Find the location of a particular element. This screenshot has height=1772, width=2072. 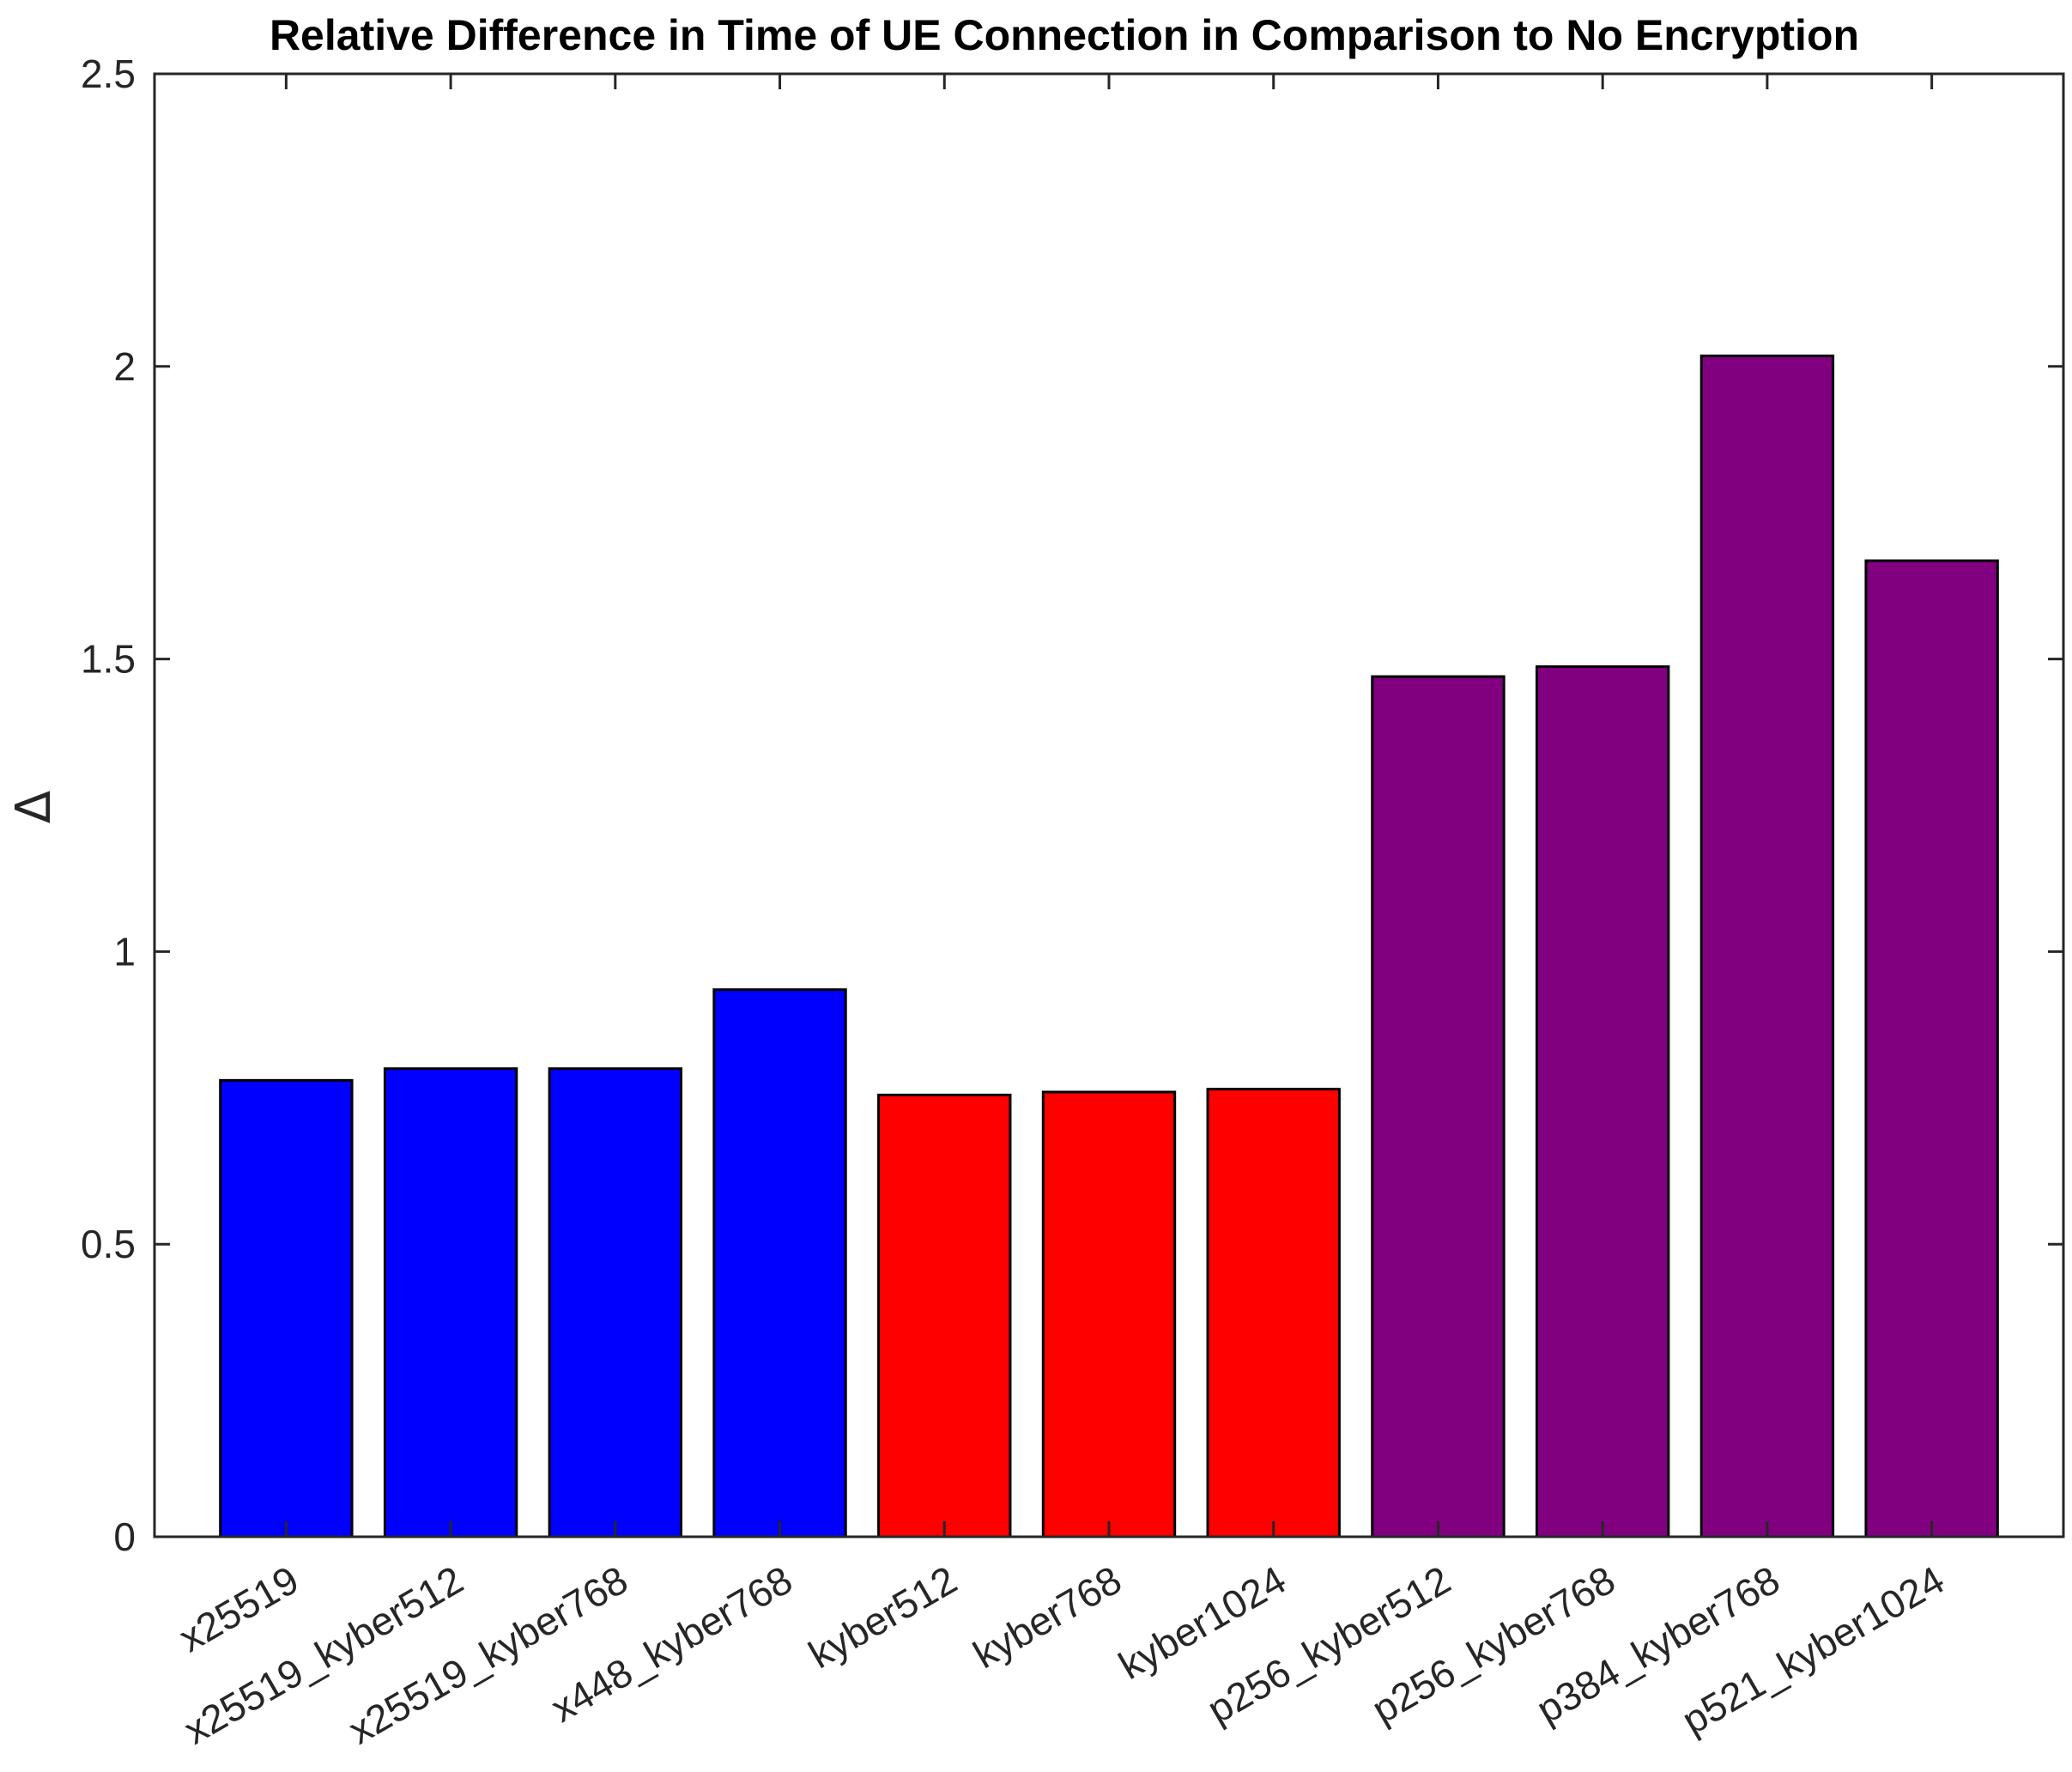

y-tick-label: 0 is located at coordinates (124, 1536).